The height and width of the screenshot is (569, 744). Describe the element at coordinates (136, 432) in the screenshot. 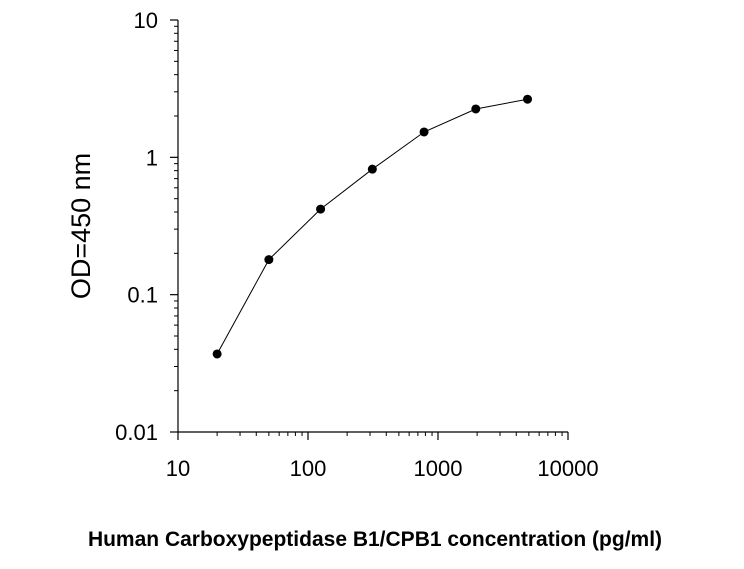

I see `y-tick-label: 0.01` at that location.